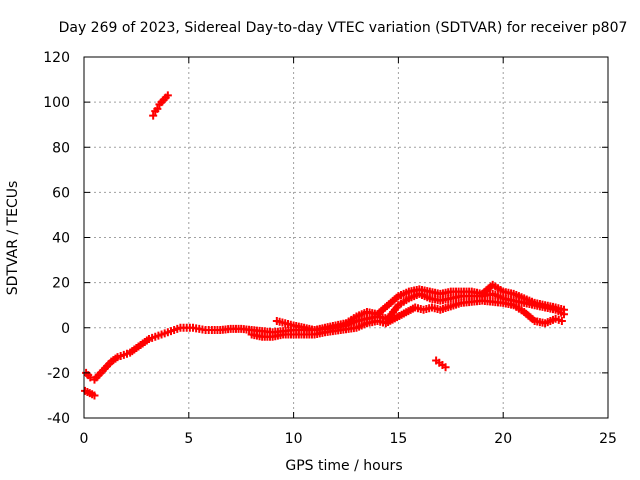 This screenshot has width=640, height=480. What do you see at coordinates (294, 439) in the screenshot?
I see `x-tick-label: 10` at bounding box center [294, 439].